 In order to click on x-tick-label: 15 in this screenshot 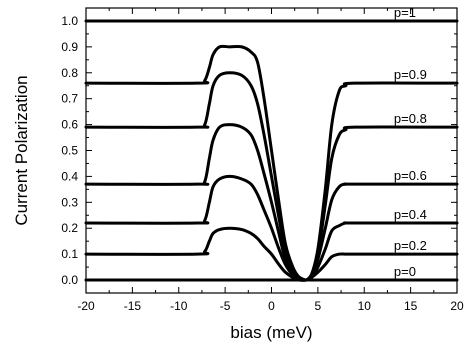, I will do `click(411, 306)`.